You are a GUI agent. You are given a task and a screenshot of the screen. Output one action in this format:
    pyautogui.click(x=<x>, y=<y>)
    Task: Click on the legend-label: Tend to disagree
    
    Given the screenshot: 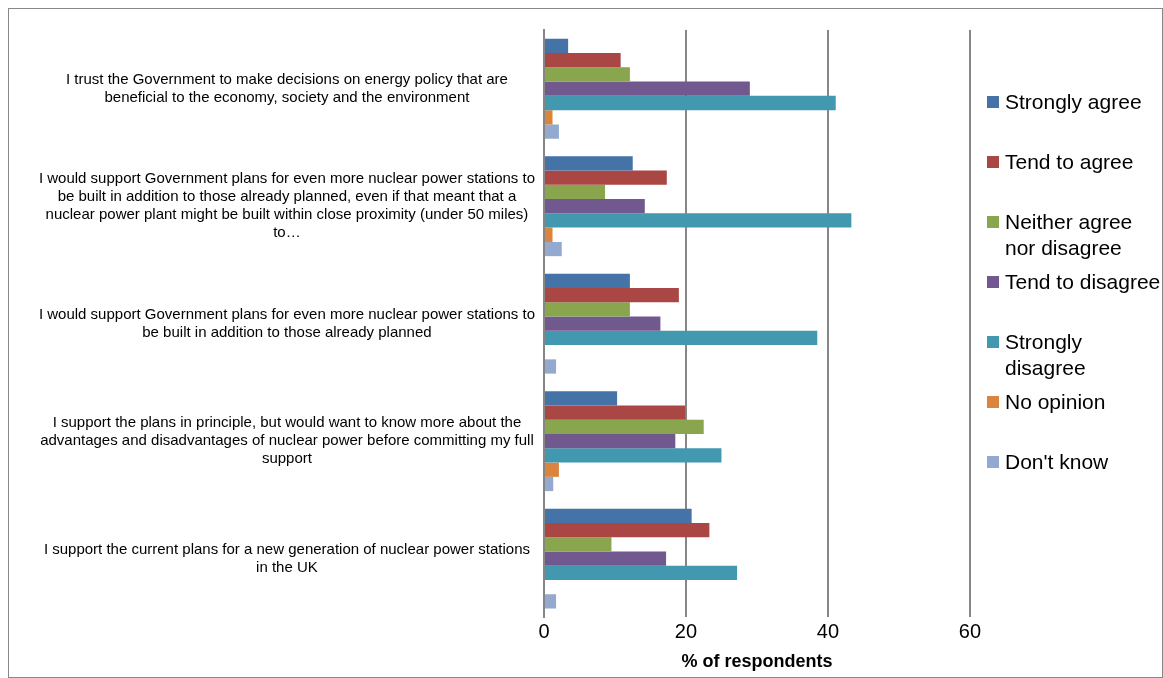 What is the action you would take?
    pyautogui.click(x=1083, y=282)
    